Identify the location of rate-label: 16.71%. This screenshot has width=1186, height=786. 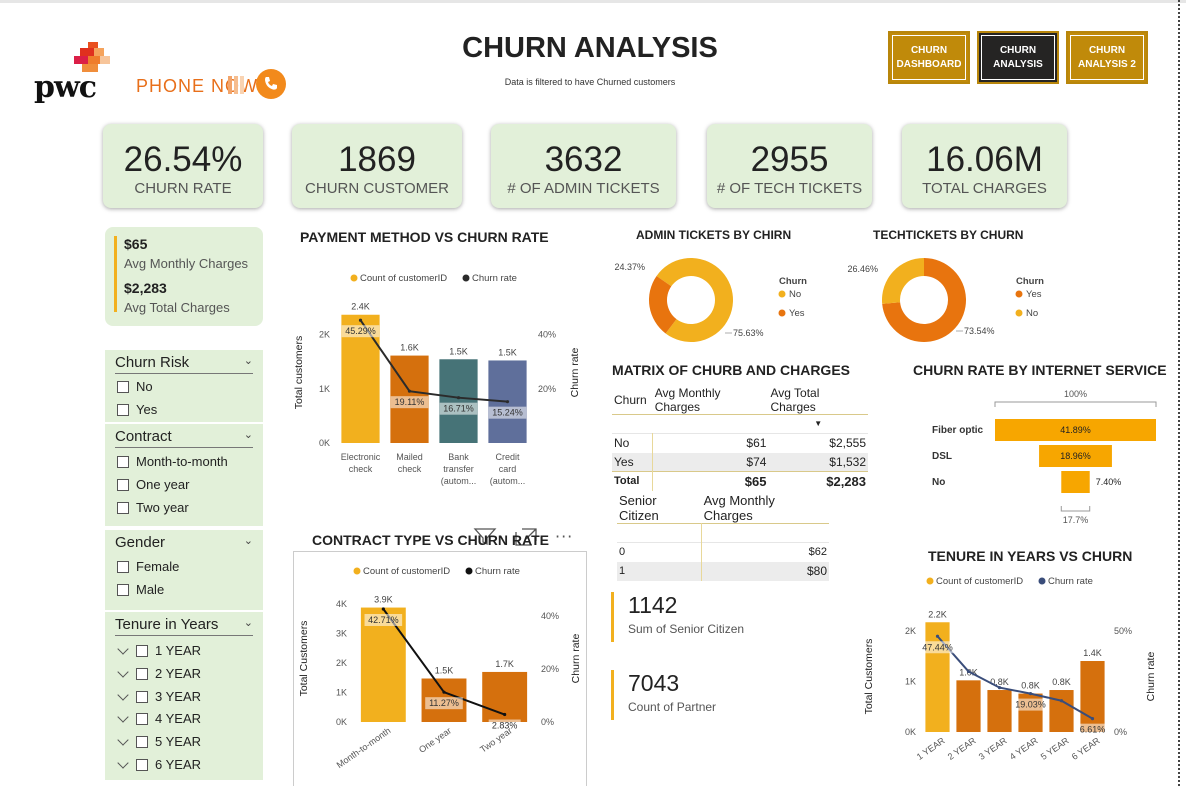
(458, 409).